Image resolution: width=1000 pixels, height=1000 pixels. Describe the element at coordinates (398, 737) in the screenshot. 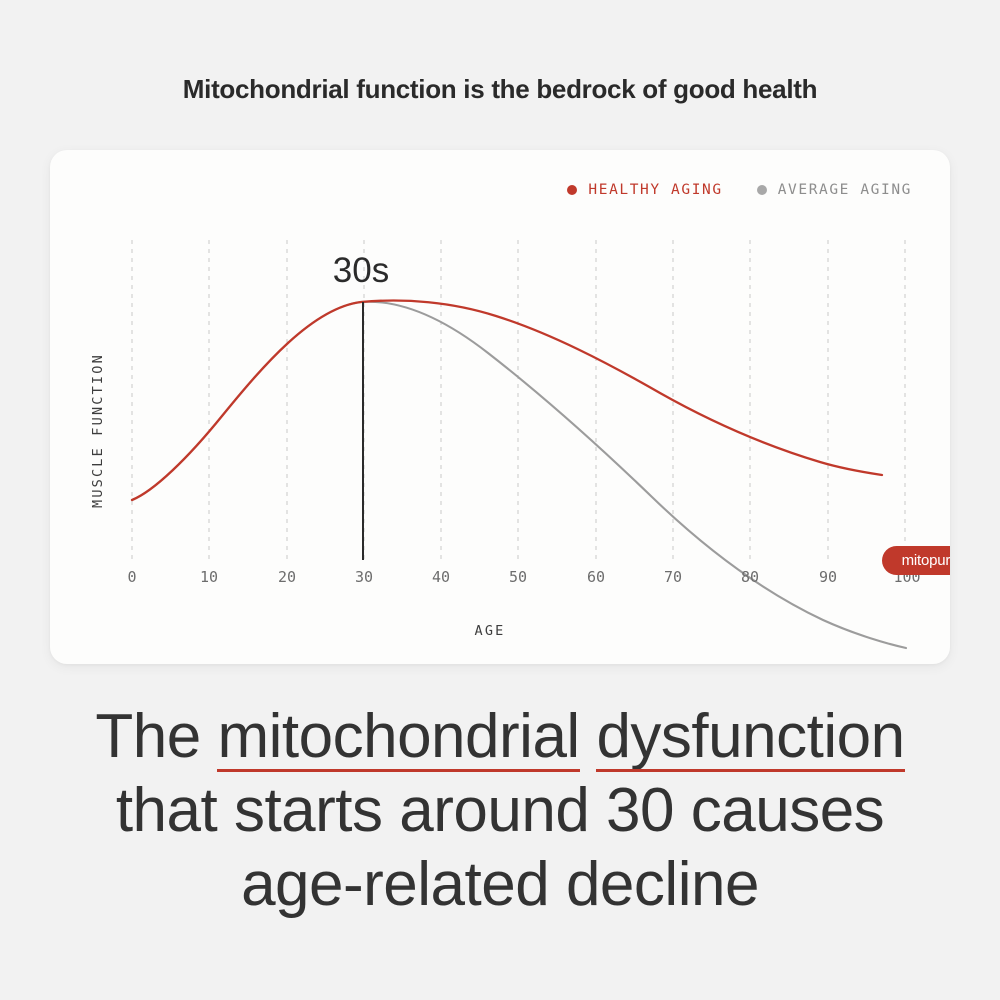

I see `caption-underlined-mitochondrial: mitochondrial` at that location.